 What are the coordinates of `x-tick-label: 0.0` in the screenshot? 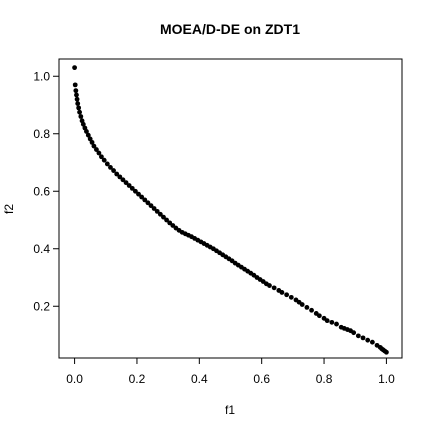 It's located at (74, 379).